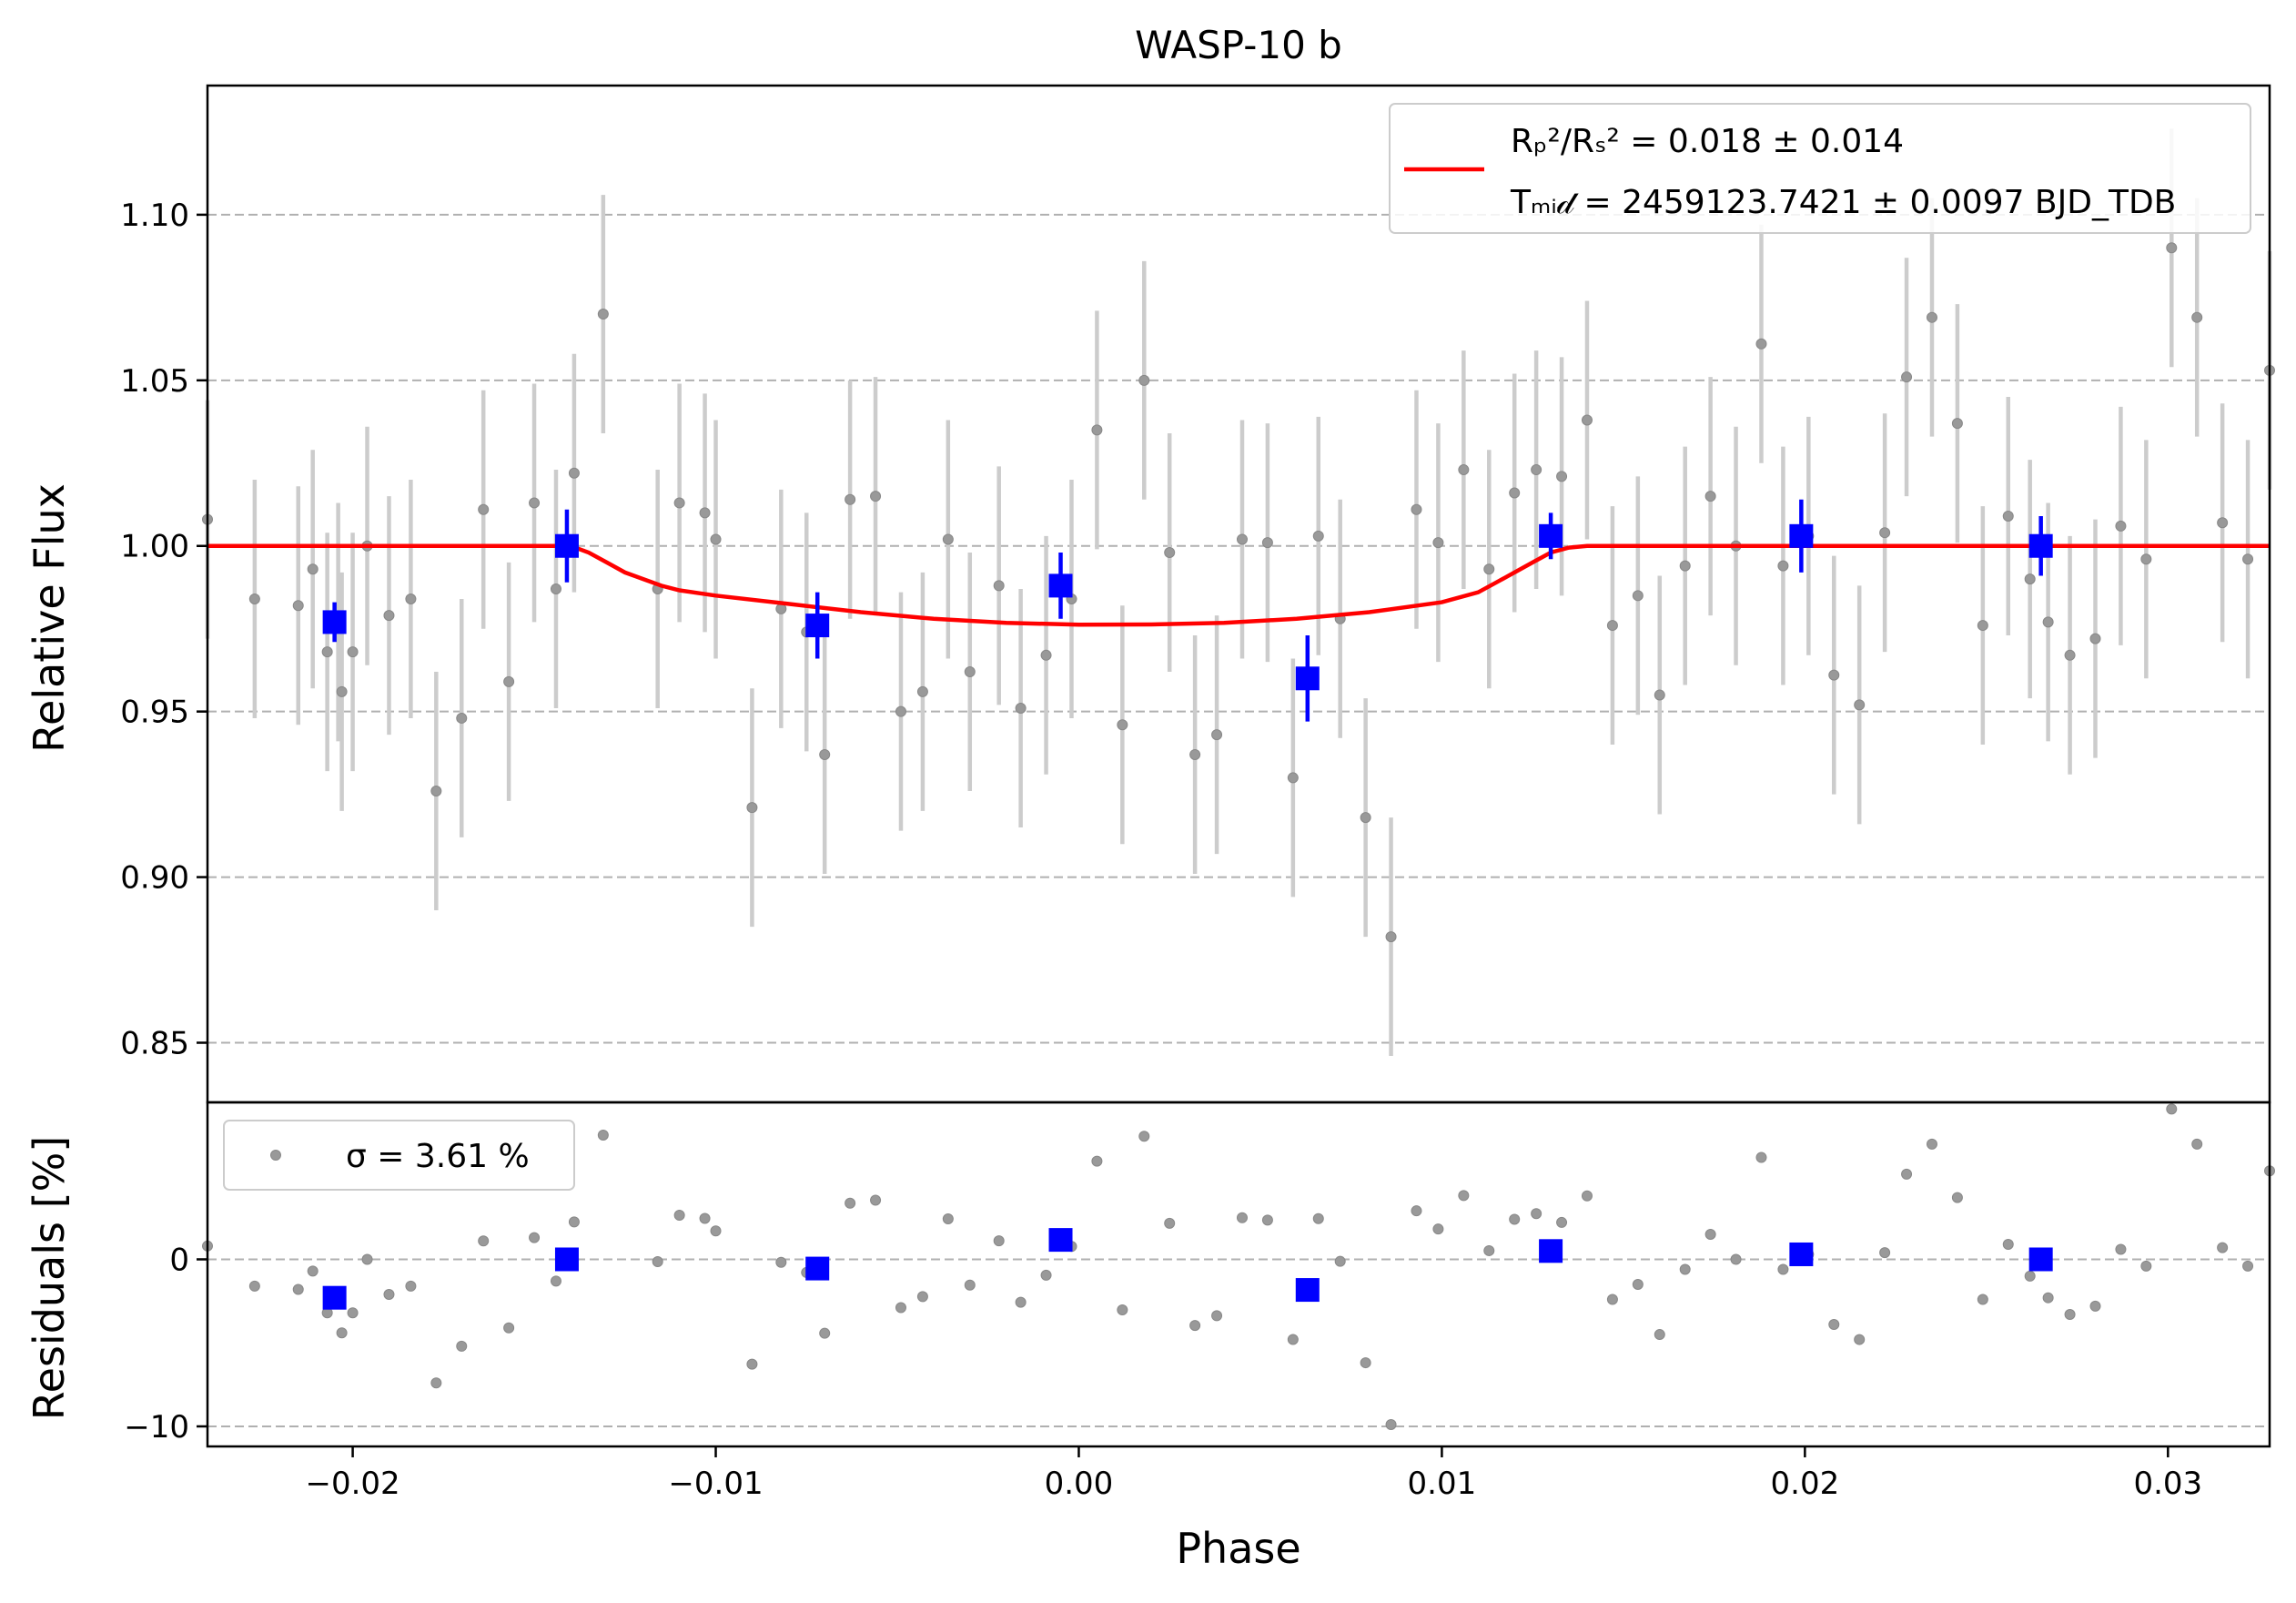 Image resolution: width=2296 pixels, height=1603 pixels. Describe the element at coordinates (716, 1484) in the screenshot. I see `x-tick-label: −0.01` at that location.